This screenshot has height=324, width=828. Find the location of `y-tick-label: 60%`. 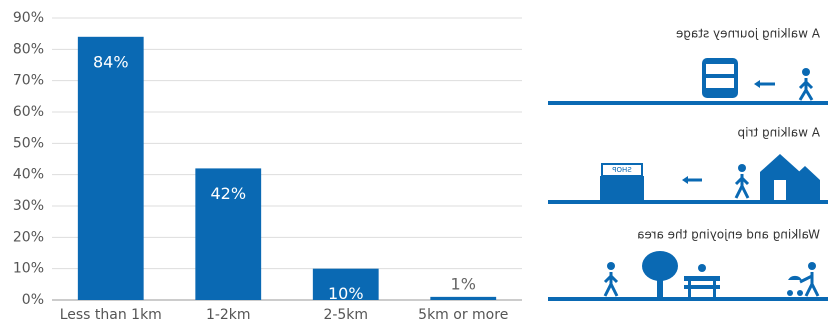

y-tick-label: 60% is located at coordinates (28, 112).